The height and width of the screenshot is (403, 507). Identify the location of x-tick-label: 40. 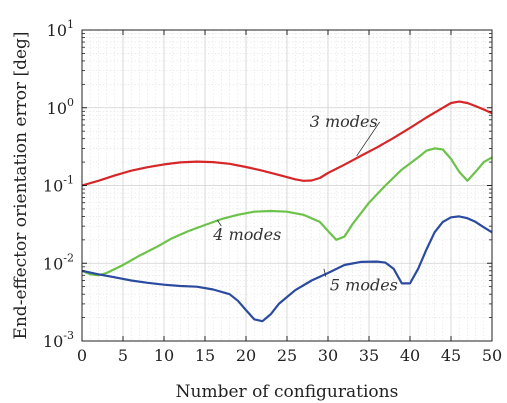
(410, 355).